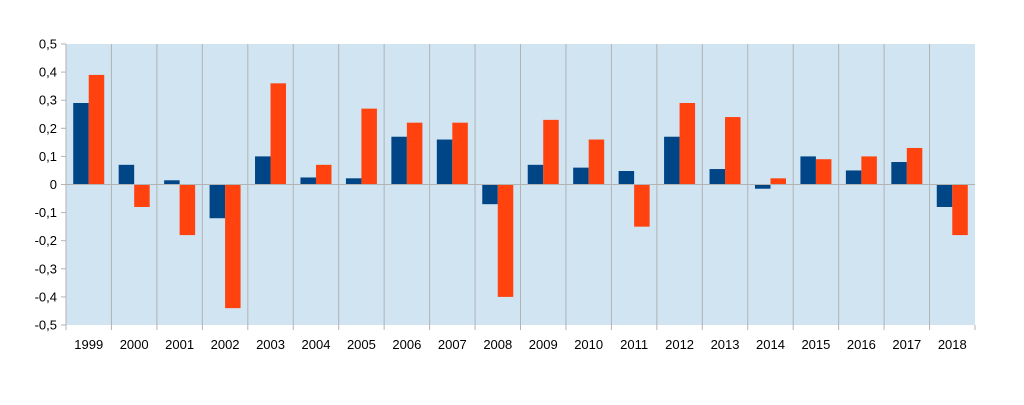 This screenshot has width=1024, height=405. What do you see at coordinates (134, 344) in the screenshot?
I see `x-tick-label: 2000` at bounding box center [134, 344].